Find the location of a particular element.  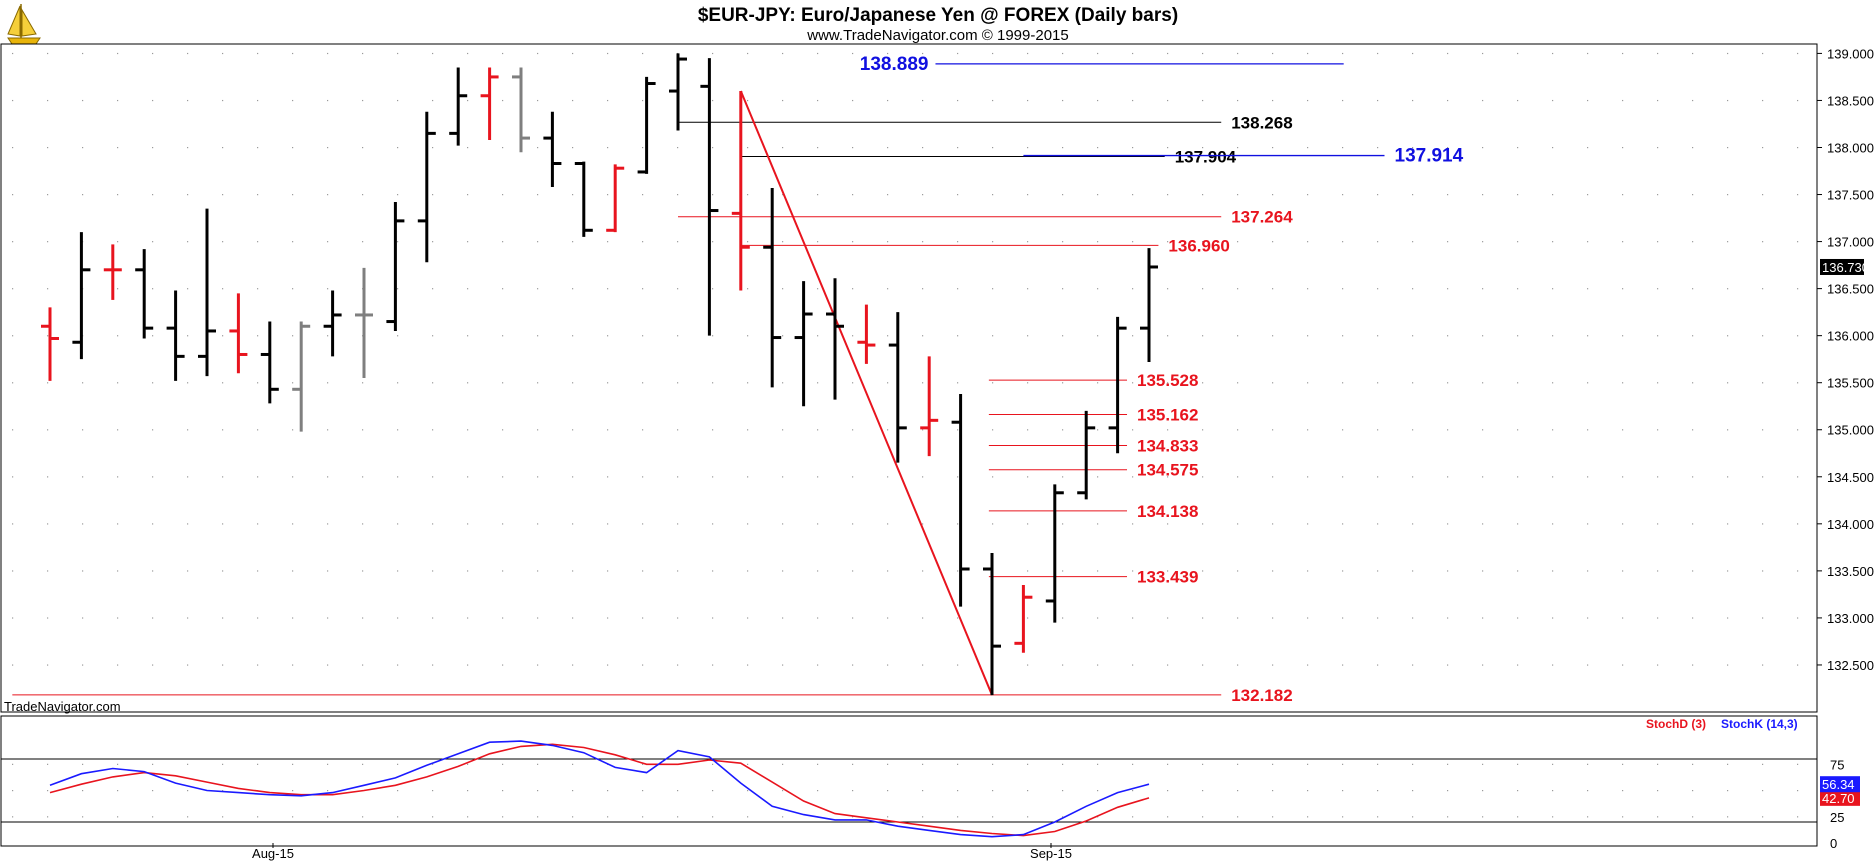

level-label: 134.575 is located at coordinates (1167, 470).